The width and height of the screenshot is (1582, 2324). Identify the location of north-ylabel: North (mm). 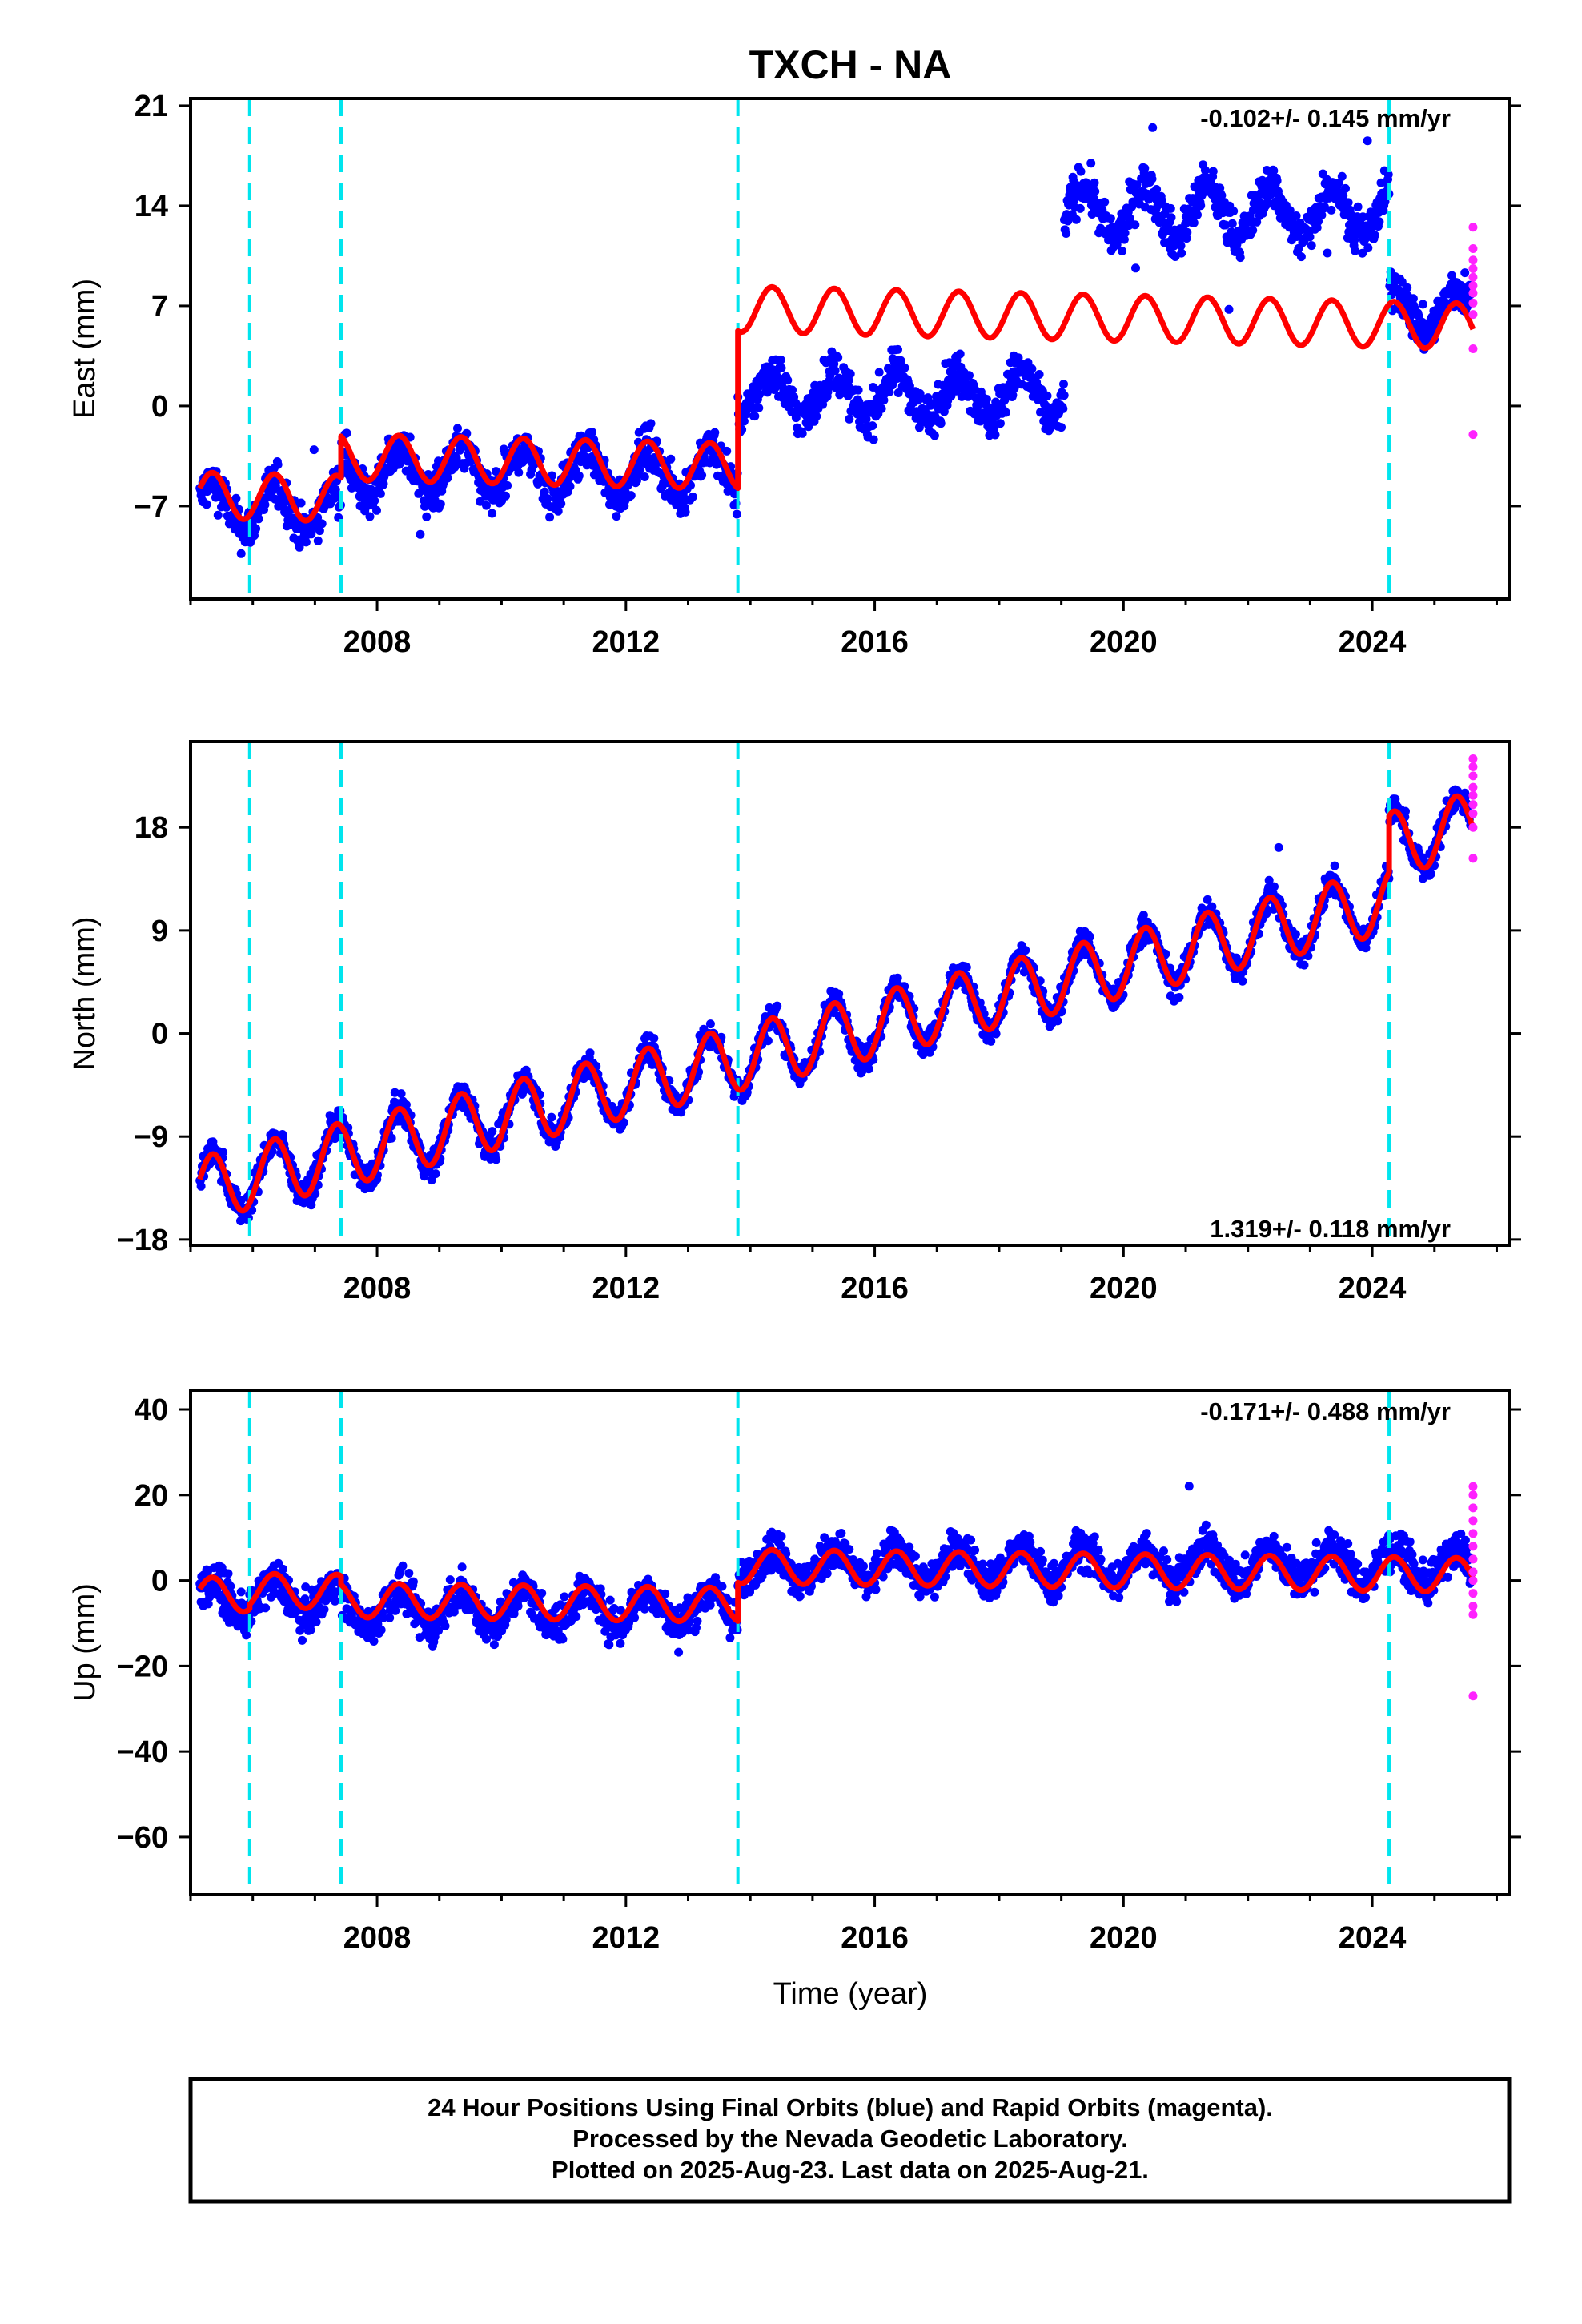
(85, 993).